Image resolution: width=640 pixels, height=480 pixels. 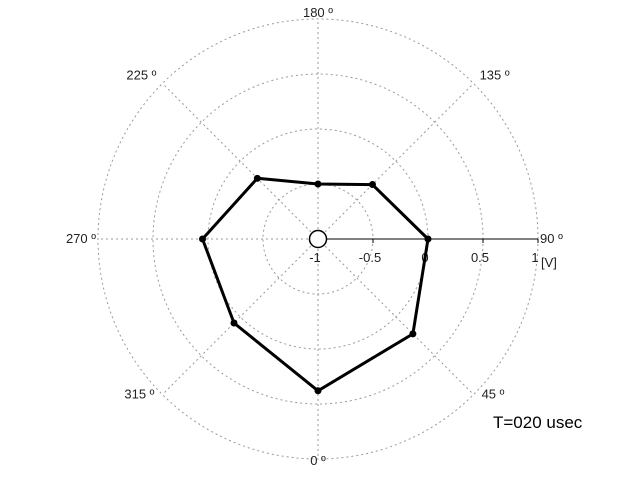 I want to click on radial-axis: -1 -0.5 0 0.5 1 [V], so click(x=433, y=254).